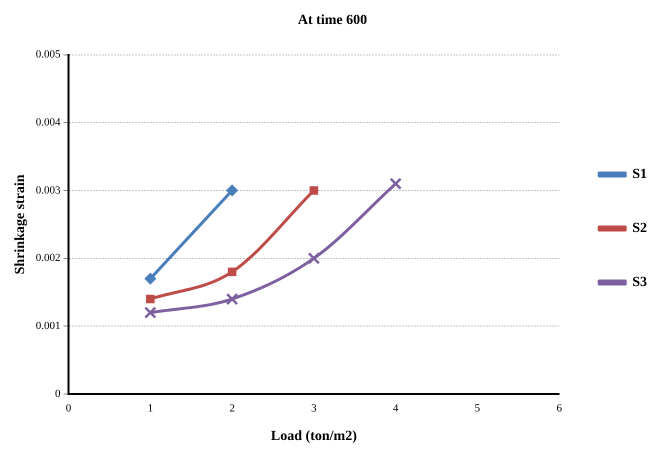 The image size is (667, 453). Describe the element at coordinates (559, 408) in the screenshot. I see `x-tick-label: 6` at that location.